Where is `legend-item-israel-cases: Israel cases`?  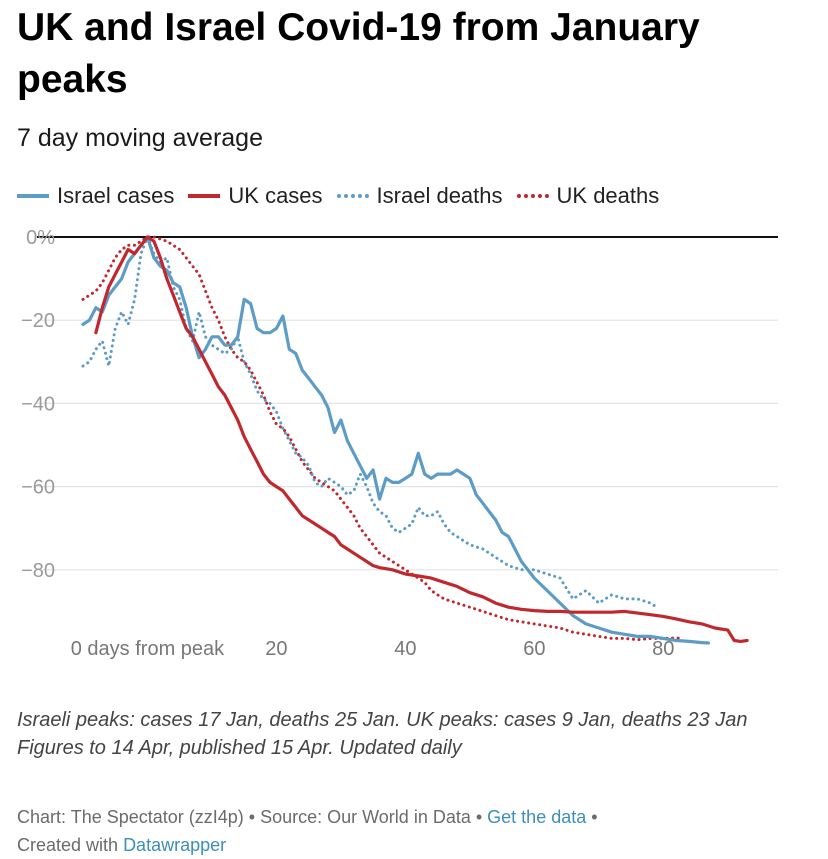 legend-item-israel-cases: Israel cases is located at coordinates (95, 196).